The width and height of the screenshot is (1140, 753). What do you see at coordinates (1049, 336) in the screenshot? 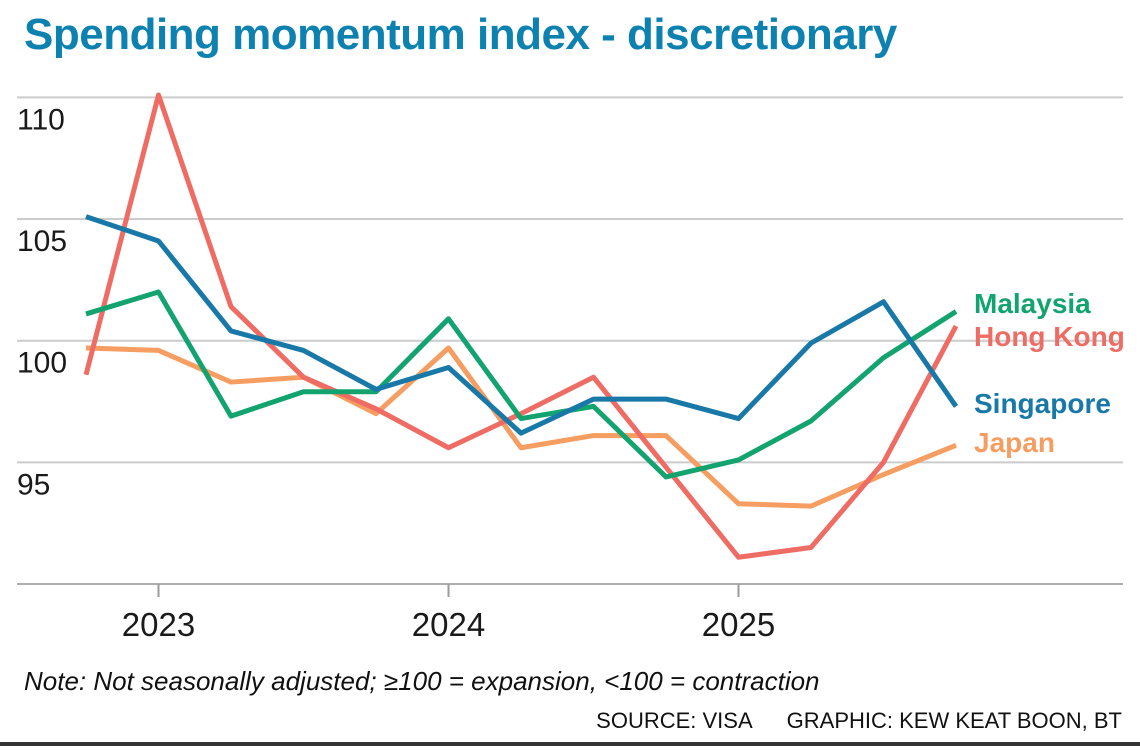
I see `legend-label-hongkong: Hong Kong` at bounding box center [1049, 336].